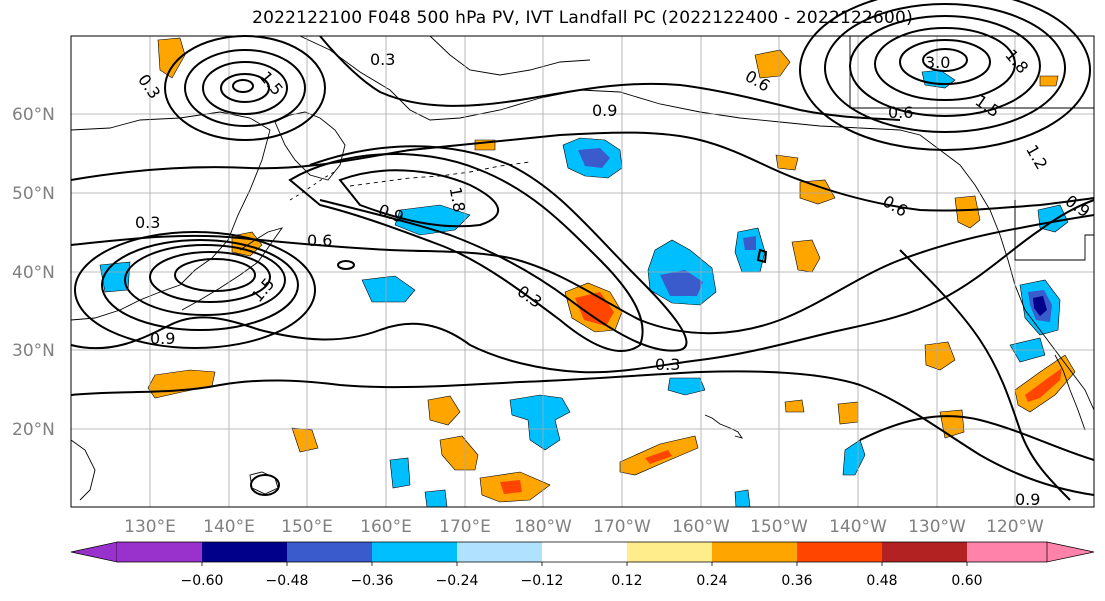 This screenshot has width=1105, height=601. I want to click on colorbar-tick-label: 0.12, so click(626, 581).